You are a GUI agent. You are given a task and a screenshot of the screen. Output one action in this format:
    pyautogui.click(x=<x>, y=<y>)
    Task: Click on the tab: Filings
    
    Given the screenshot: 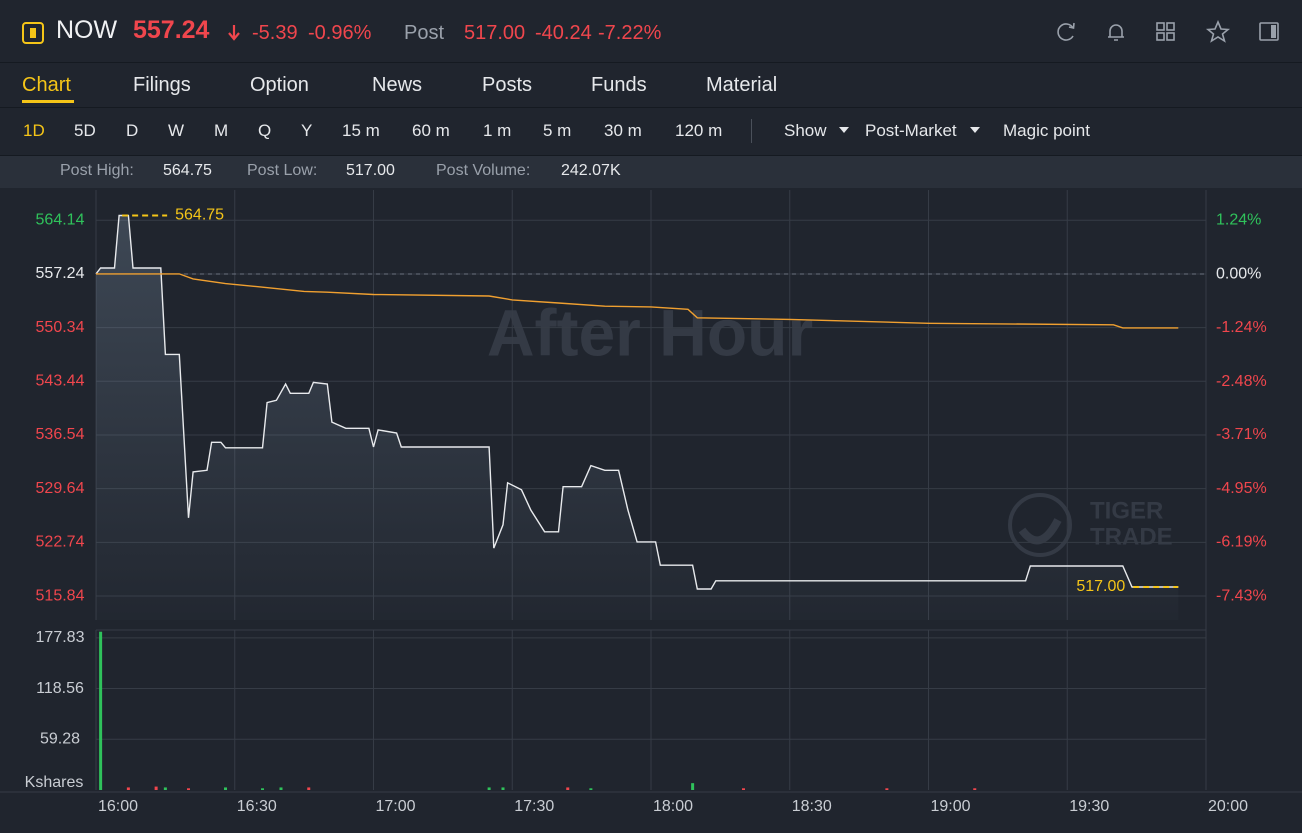 What is the action you would take?
    pyautogui.click(x=162, y=85)
    